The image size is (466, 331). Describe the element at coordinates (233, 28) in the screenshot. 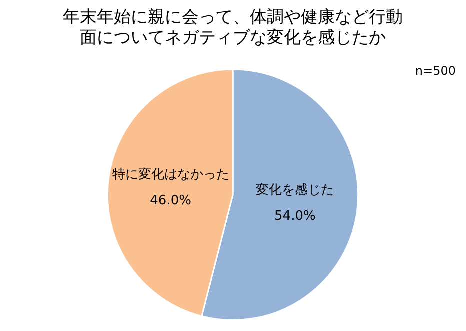

I see `chart-title: 年末年始に親に会って、体調や健康など行動面についてネガティブな変化を感じたか` at that location.